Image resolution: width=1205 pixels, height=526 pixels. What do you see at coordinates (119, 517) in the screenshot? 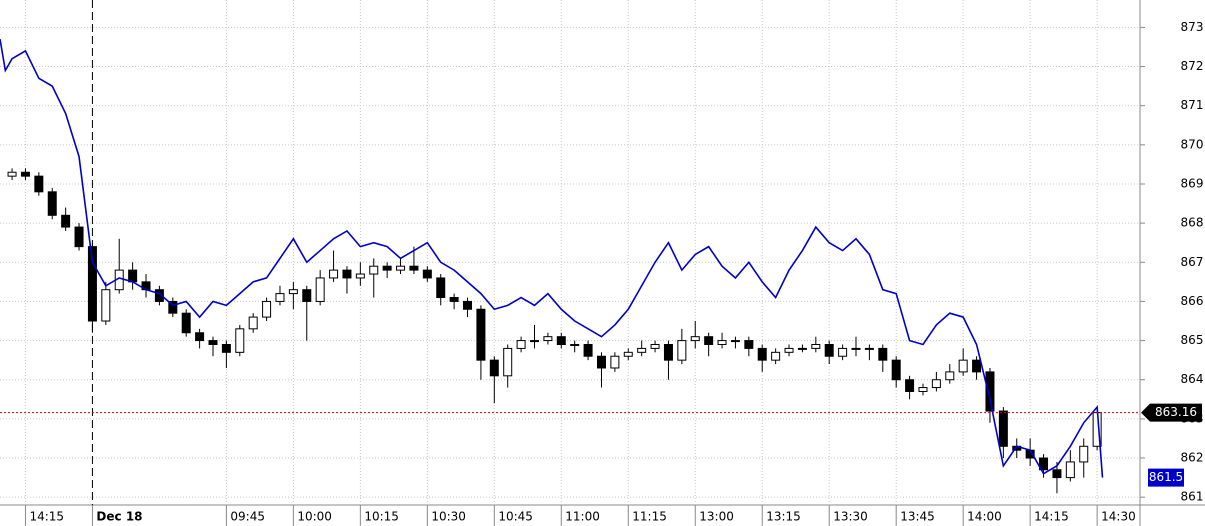
I see `x-tick-label: Dec 18` at bounding box center [119, 517].